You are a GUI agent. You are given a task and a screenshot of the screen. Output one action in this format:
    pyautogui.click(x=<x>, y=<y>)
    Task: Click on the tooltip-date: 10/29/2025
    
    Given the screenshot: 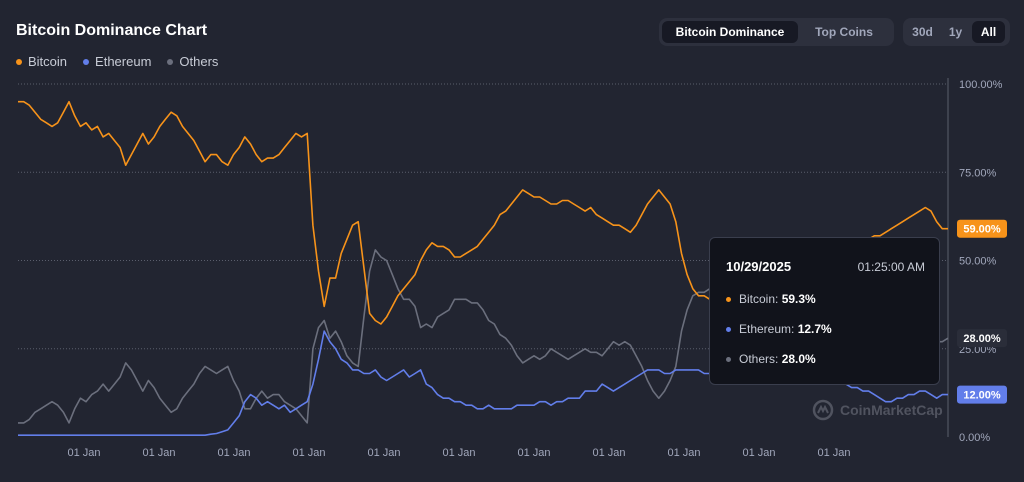 What is the action you would take?
    pyautogui.click(x=759, y=266)
    